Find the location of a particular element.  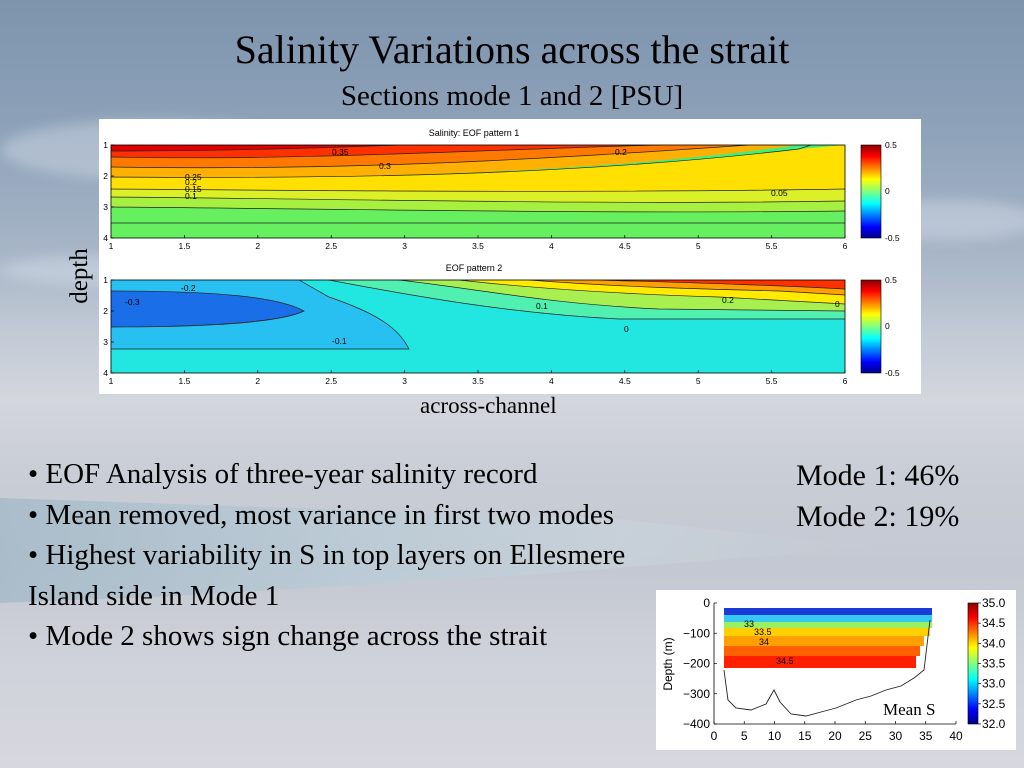

eof2-contour-label: -0.1 is located at coordinates (339, 341).